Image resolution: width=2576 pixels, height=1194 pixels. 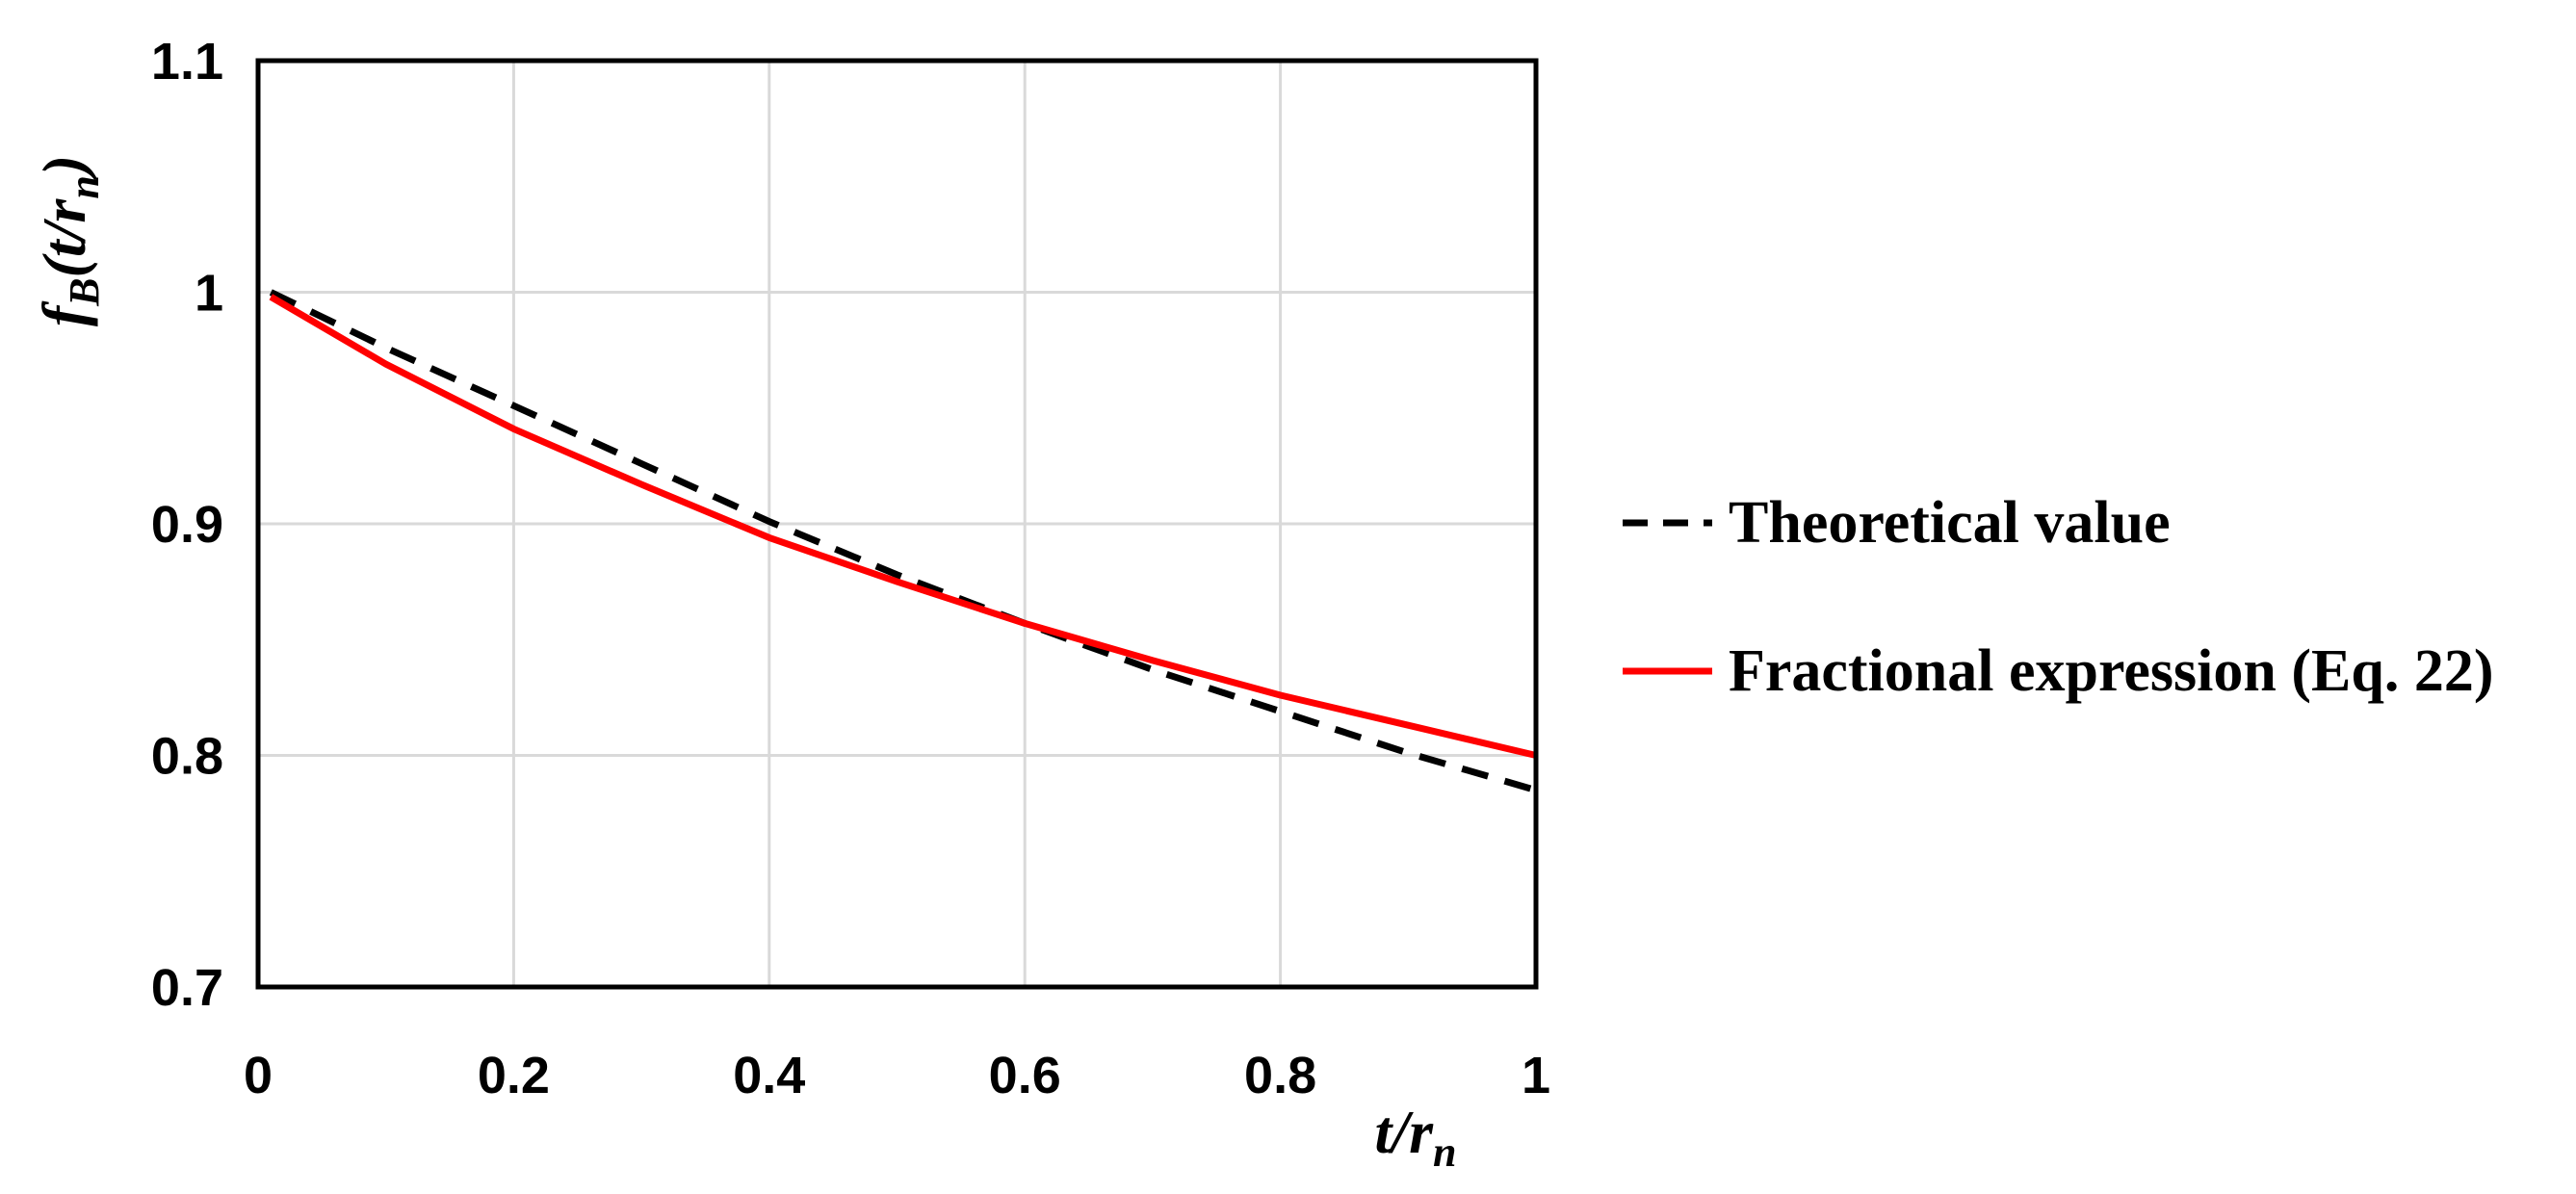 What do you see at coordinates (897, 1075) in the screenshot?
I see `x-tick-labels: 0 0.2 0.4 0.6 0.8 1` at bounding box center [897, 1075].